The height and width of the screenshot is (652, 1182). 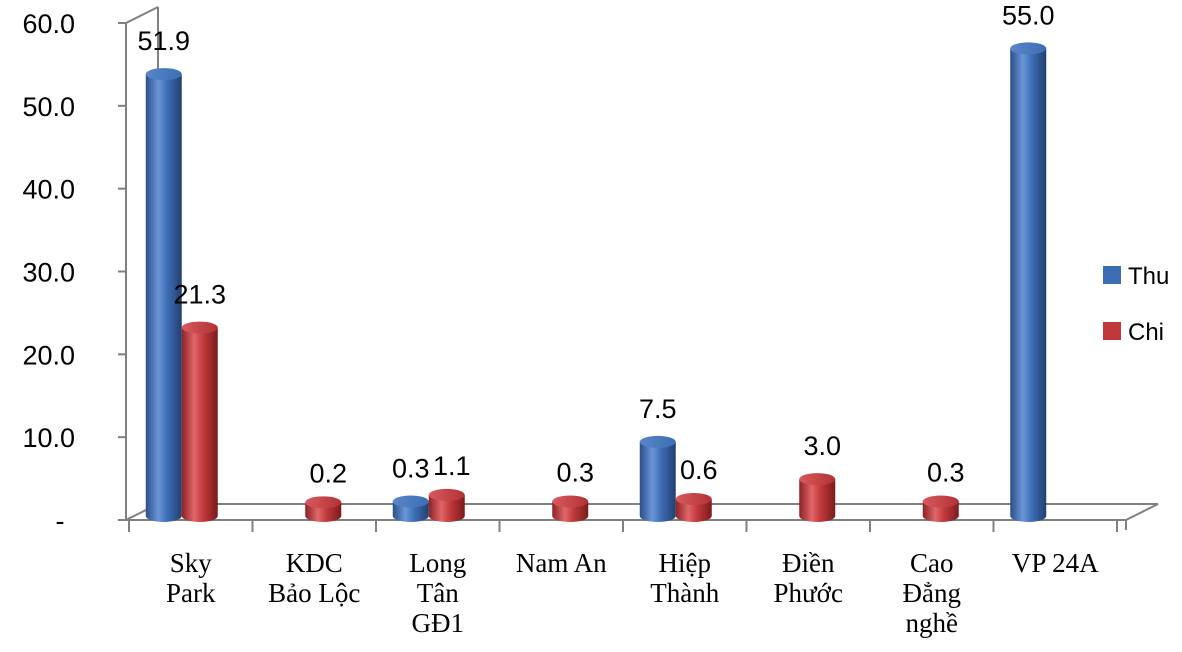 What do you see at coordinates (684, 578) in the screenshot?
I see `x-tick-label: Hiệp Thành` at bounding box center [684, 578].